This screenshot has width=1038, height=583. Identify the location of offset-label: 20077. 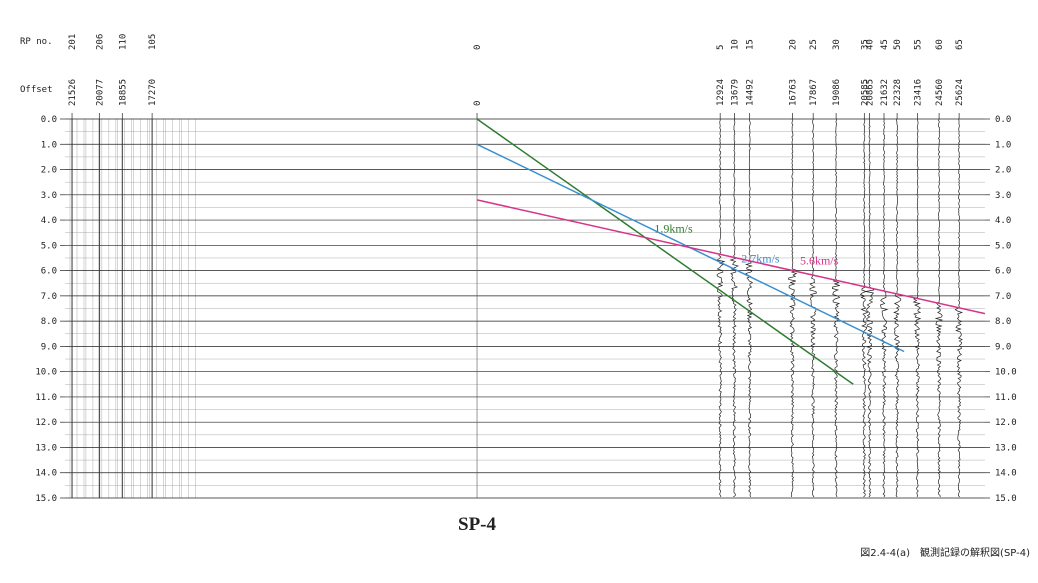
(100, 92).